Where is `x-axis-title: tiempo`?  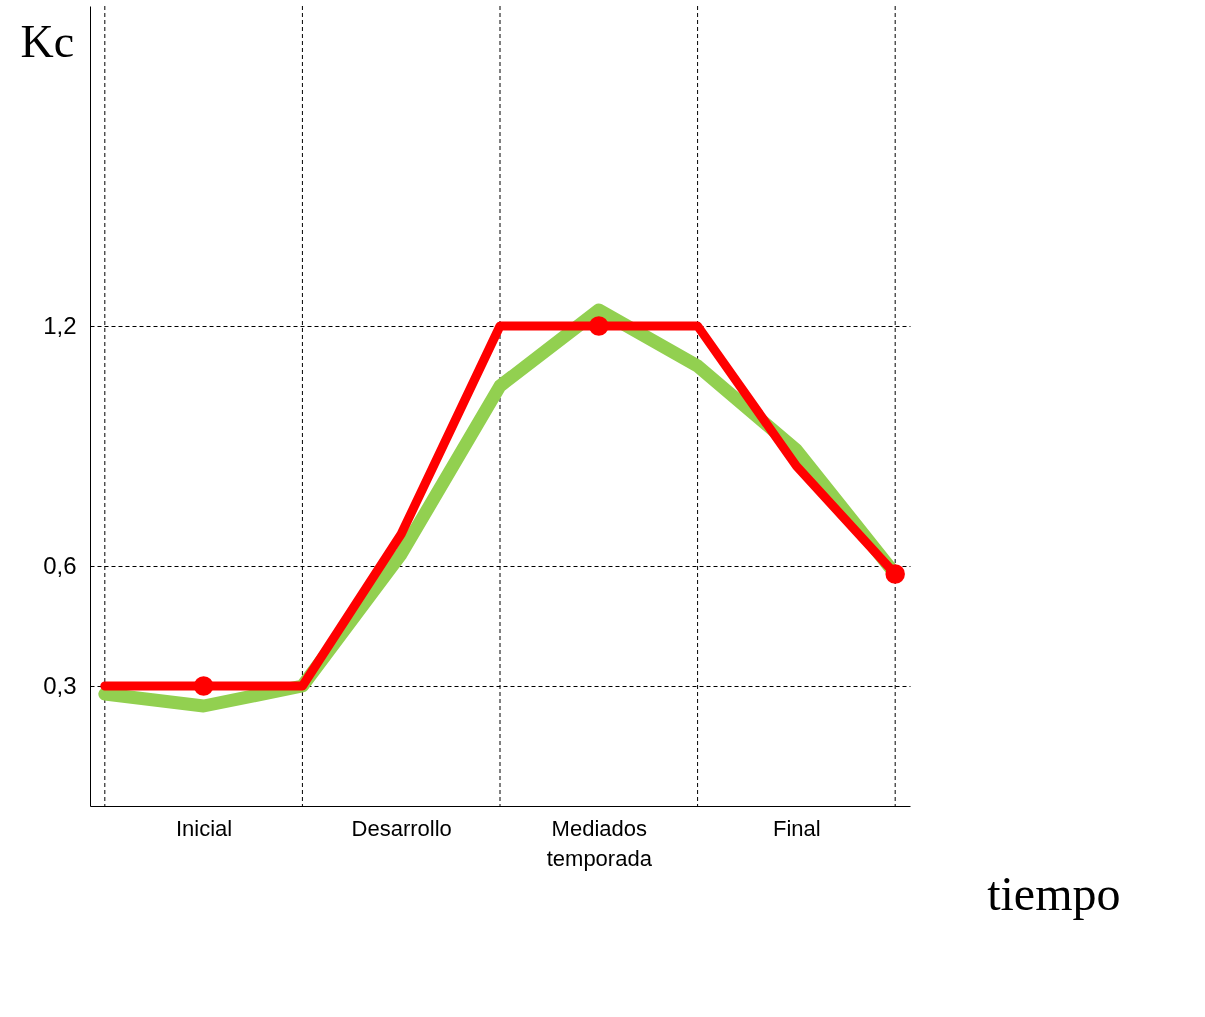 x-axis-title: tiempo is located at coordinates (1054, 893).